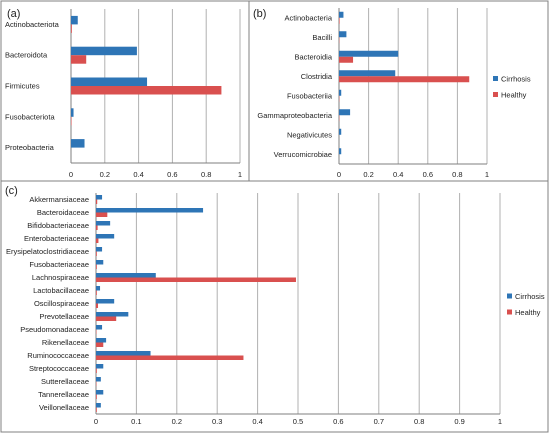  I want to click on panel-label: (a), so click(13, 14).